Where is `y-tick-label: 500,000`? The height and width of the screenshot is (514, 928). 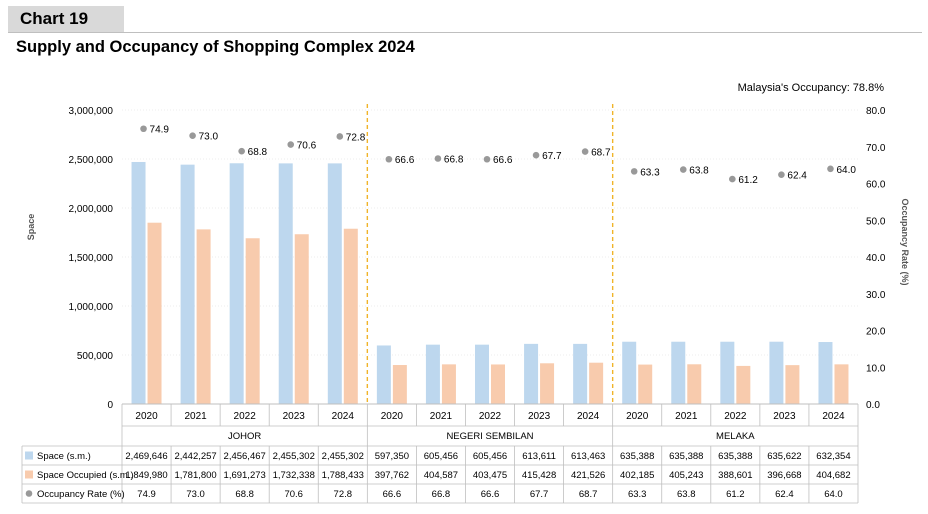 y-tick-label: 500,000 is located at coordinates (95, 356).